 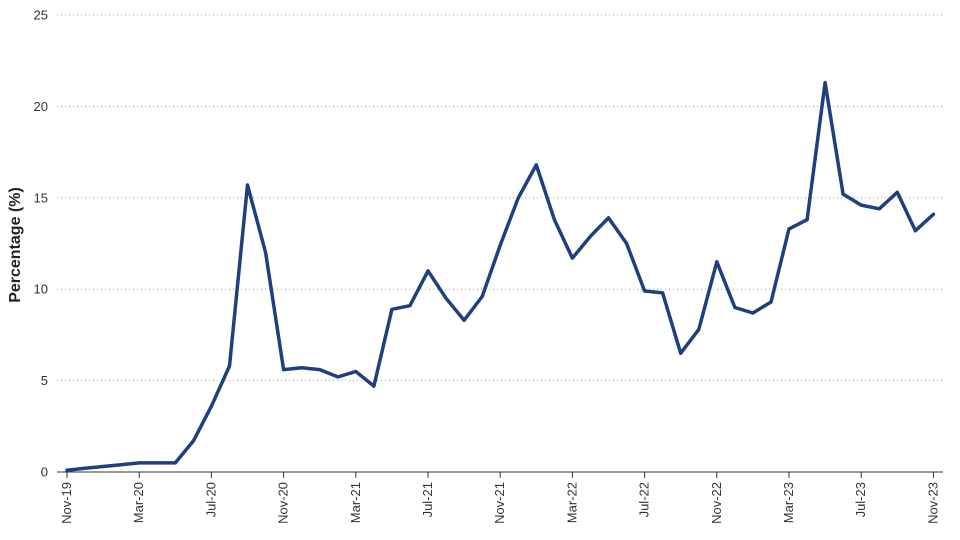 What do you see at coordinates (932, 503) in the screenshot?
I see `x-tick-label: Nov-23` at bounding box center [932, 503].